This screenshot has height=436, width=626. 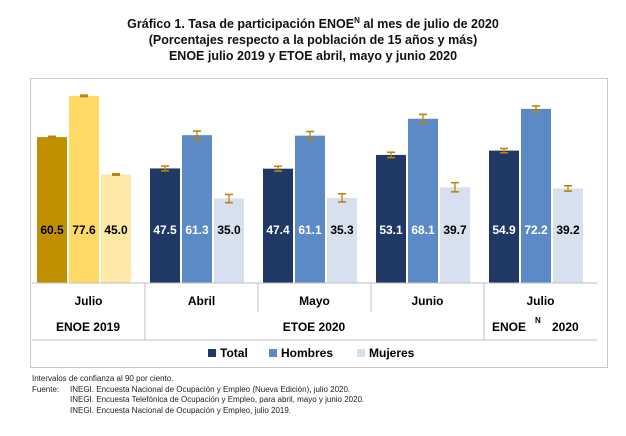 What do you see at coordinates (212, 353) in the screenshot?
I see `legend-swatch-total` at bounding box center [212, 353].